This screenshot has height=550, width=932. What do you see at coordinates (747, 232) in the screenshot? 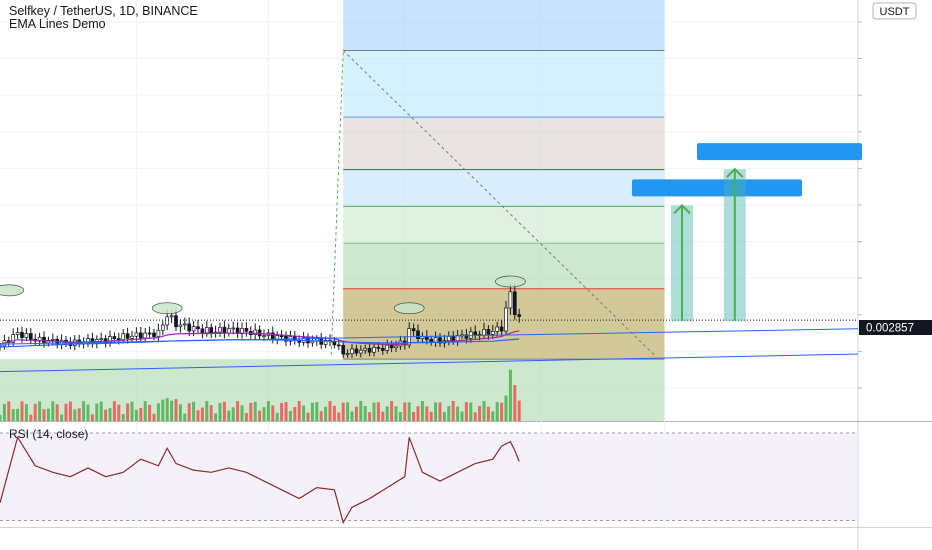
I see `target-arrows` at bounding box center [747, 232].